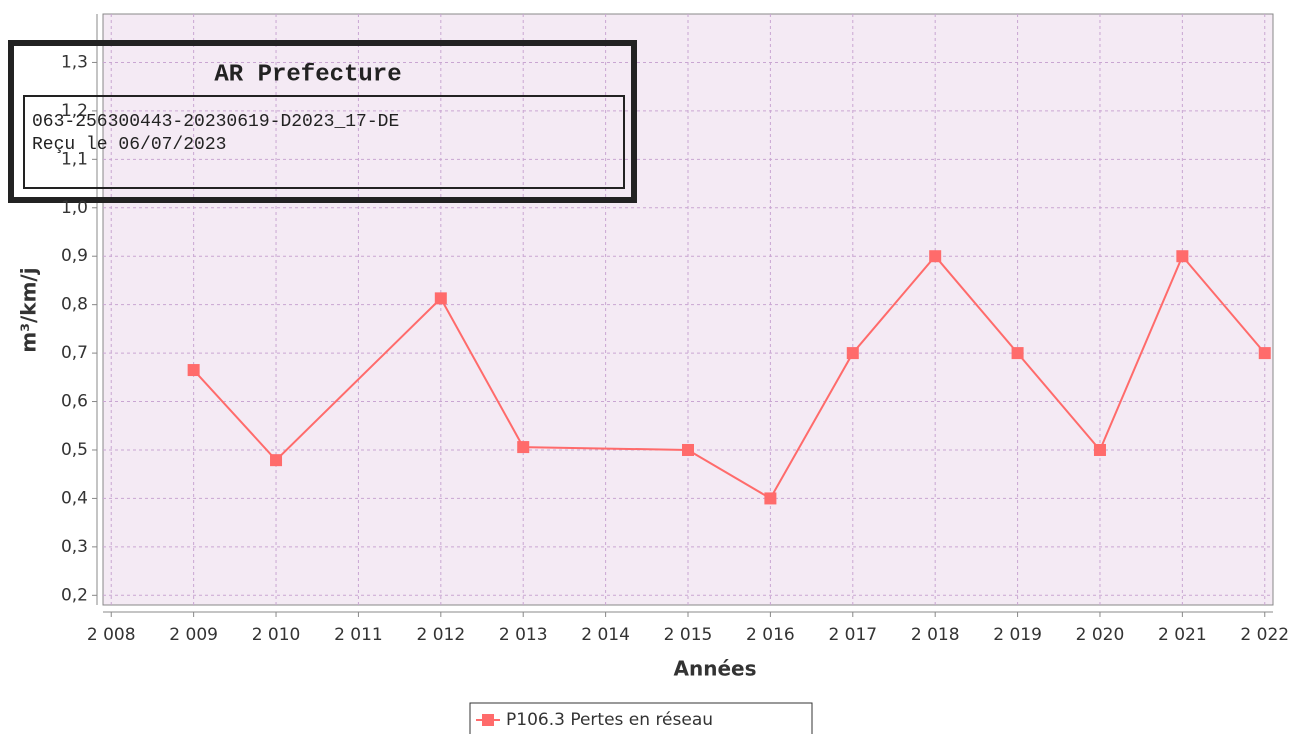  What do you see at coordinates (440, 635) in the screenshot?
I see `x-tick-label: 2 012` at bounding box center [440, 635].